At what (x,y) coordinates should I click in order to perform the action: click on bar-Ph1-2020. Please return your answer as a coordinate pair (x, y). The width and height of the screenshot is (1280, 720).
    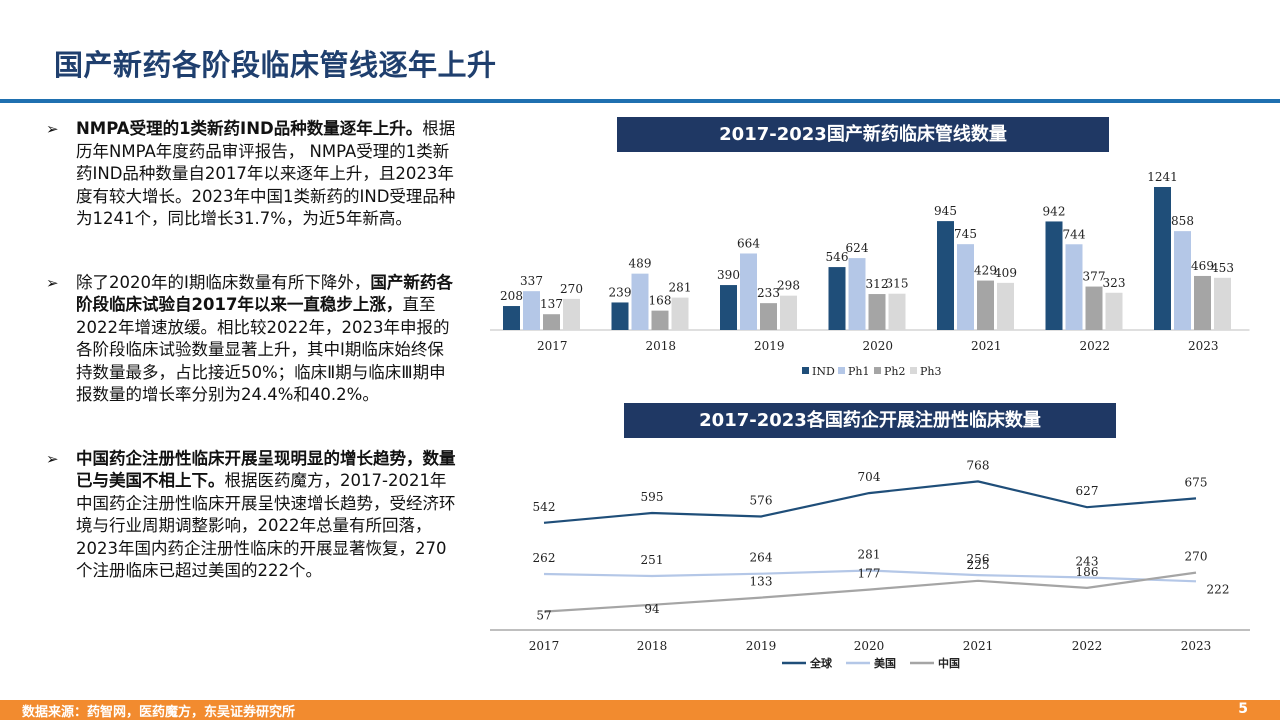
    Looking at the image, I should click on (857, 294).